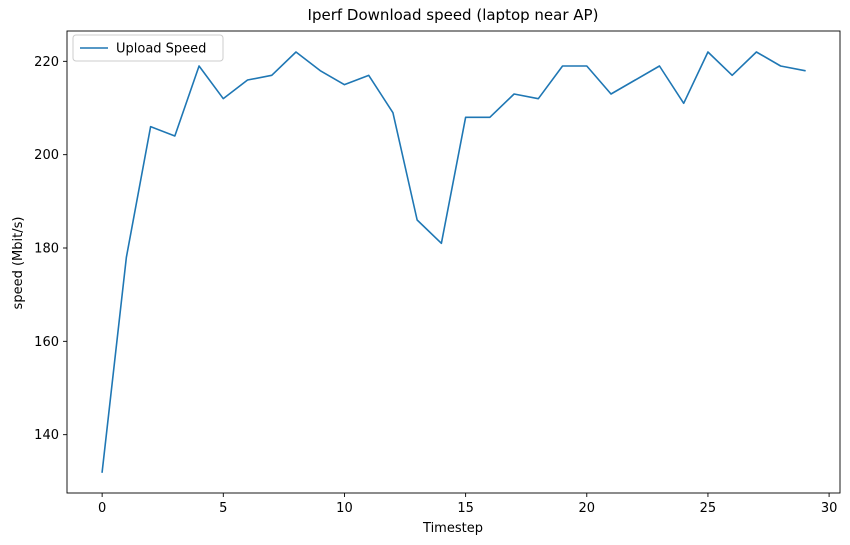 This screenshot has height=545, width=850. Describe the element at coordinates (453, 15) in the screenshot. I see `chart-title: Iperf Download speed (laptop near AP)` at that location.